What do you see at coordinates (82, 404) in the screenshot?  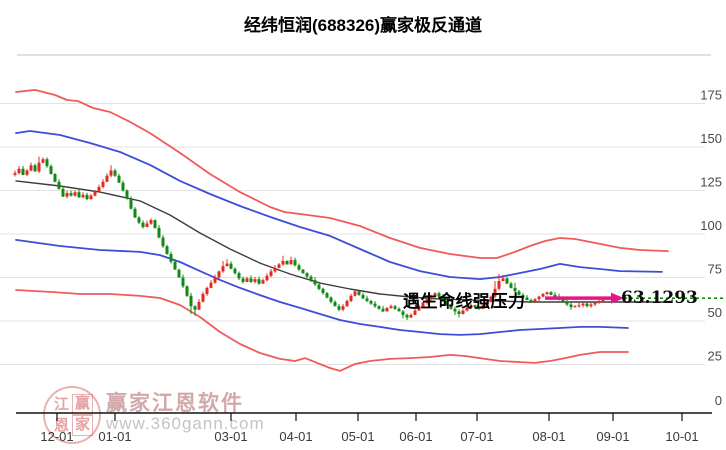 I see `seal-char: 赢` at bounding box center [82, 404].